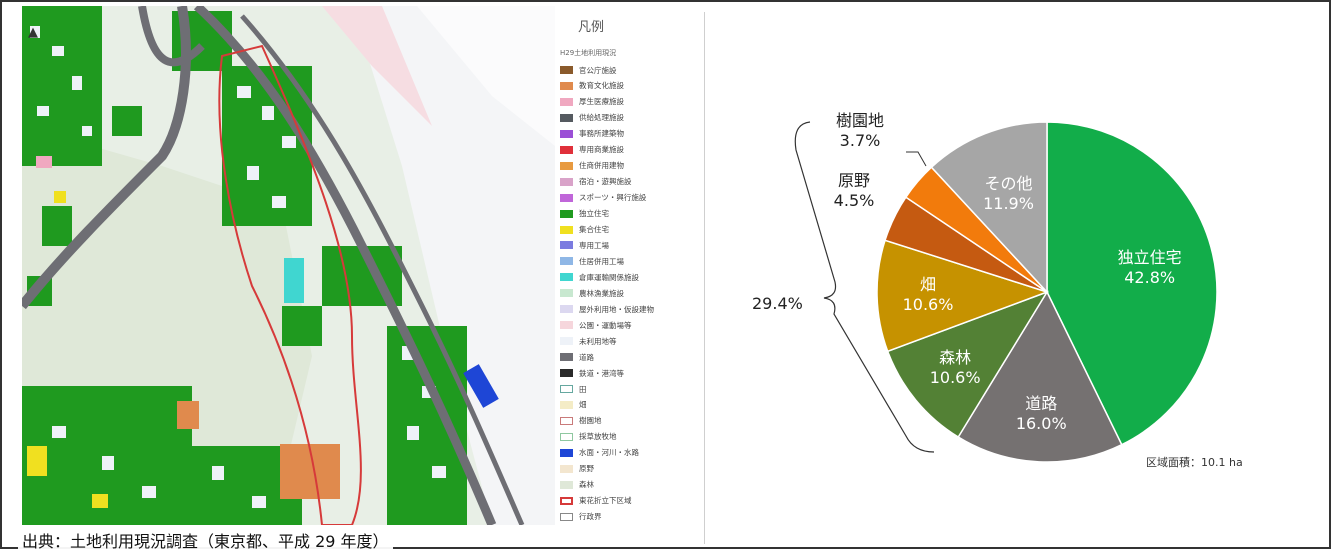  Describe the element at coordinates (605, 325) in the screenshot. I see `legend-label: 公園・運動場等` at that location.